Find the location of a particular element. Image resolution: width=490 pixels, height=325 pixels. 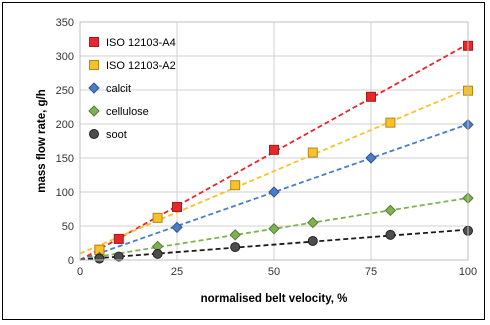

legend-label-2: calcit is located at coordinates (118, 89).